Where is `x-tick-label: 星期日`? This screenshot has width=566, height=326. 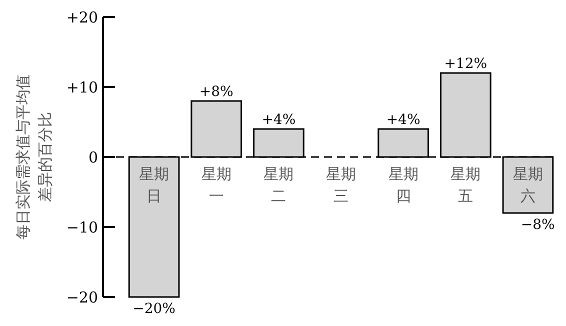
x-tick-label: 星期日 is located at coordinates (154, 185).